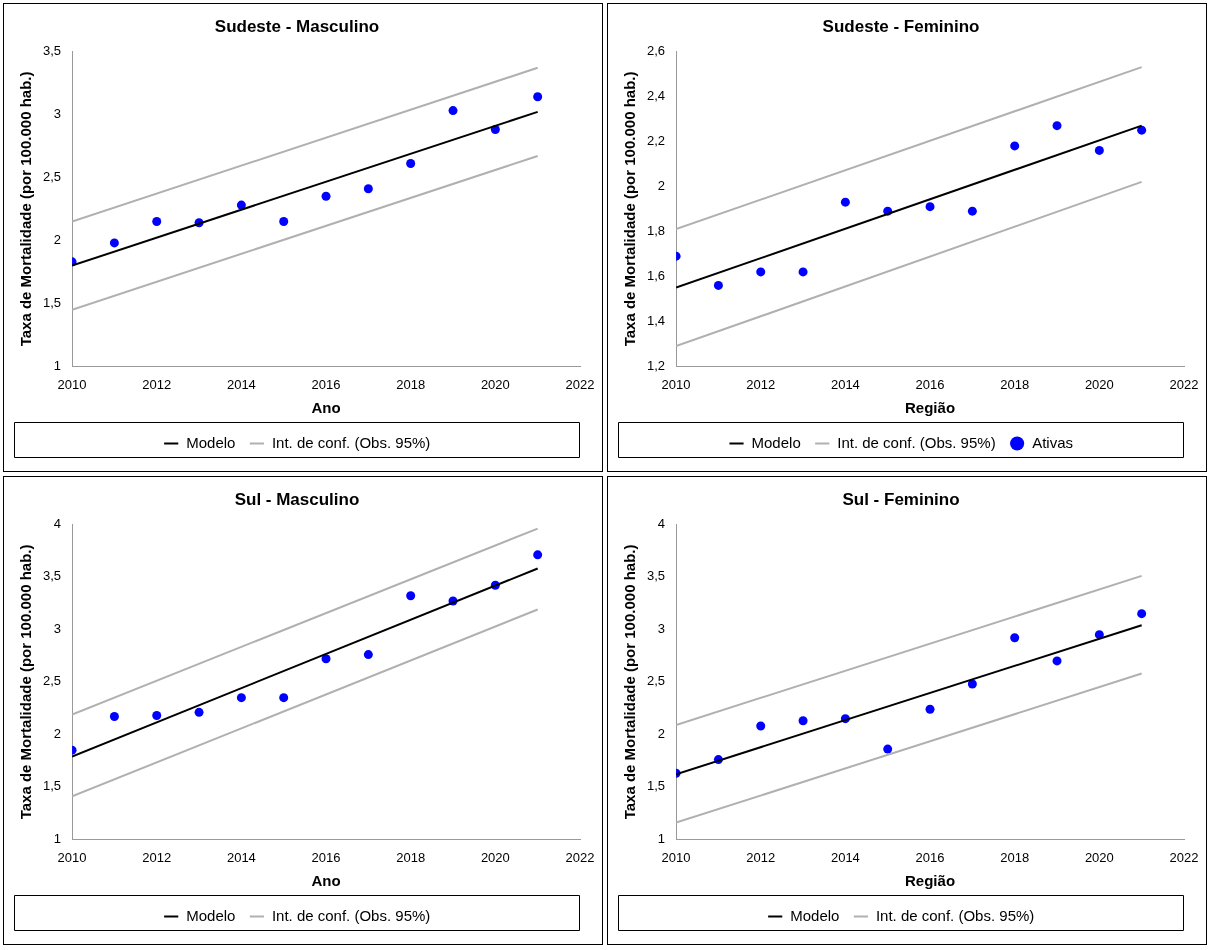 This screenshot has width=1214, height=950. Describe the element at coordinates (656, 275) in the screenshot. I see `y-tick-label: 1,6` at that location.